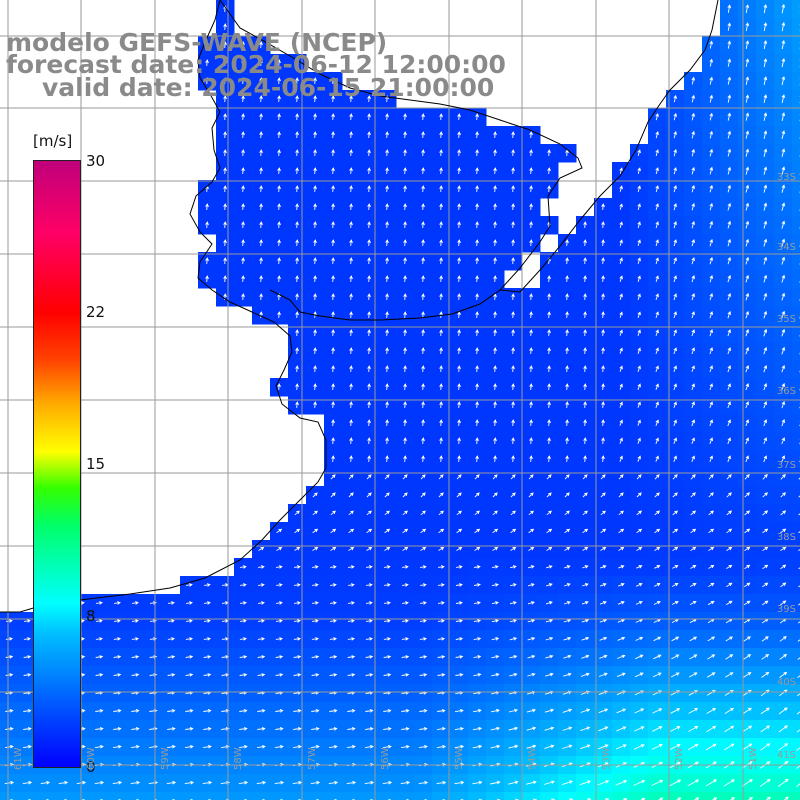 This screenshot has width=800, height=800. I want to click on colorbar-unit: [m/s], so click(53, 141).